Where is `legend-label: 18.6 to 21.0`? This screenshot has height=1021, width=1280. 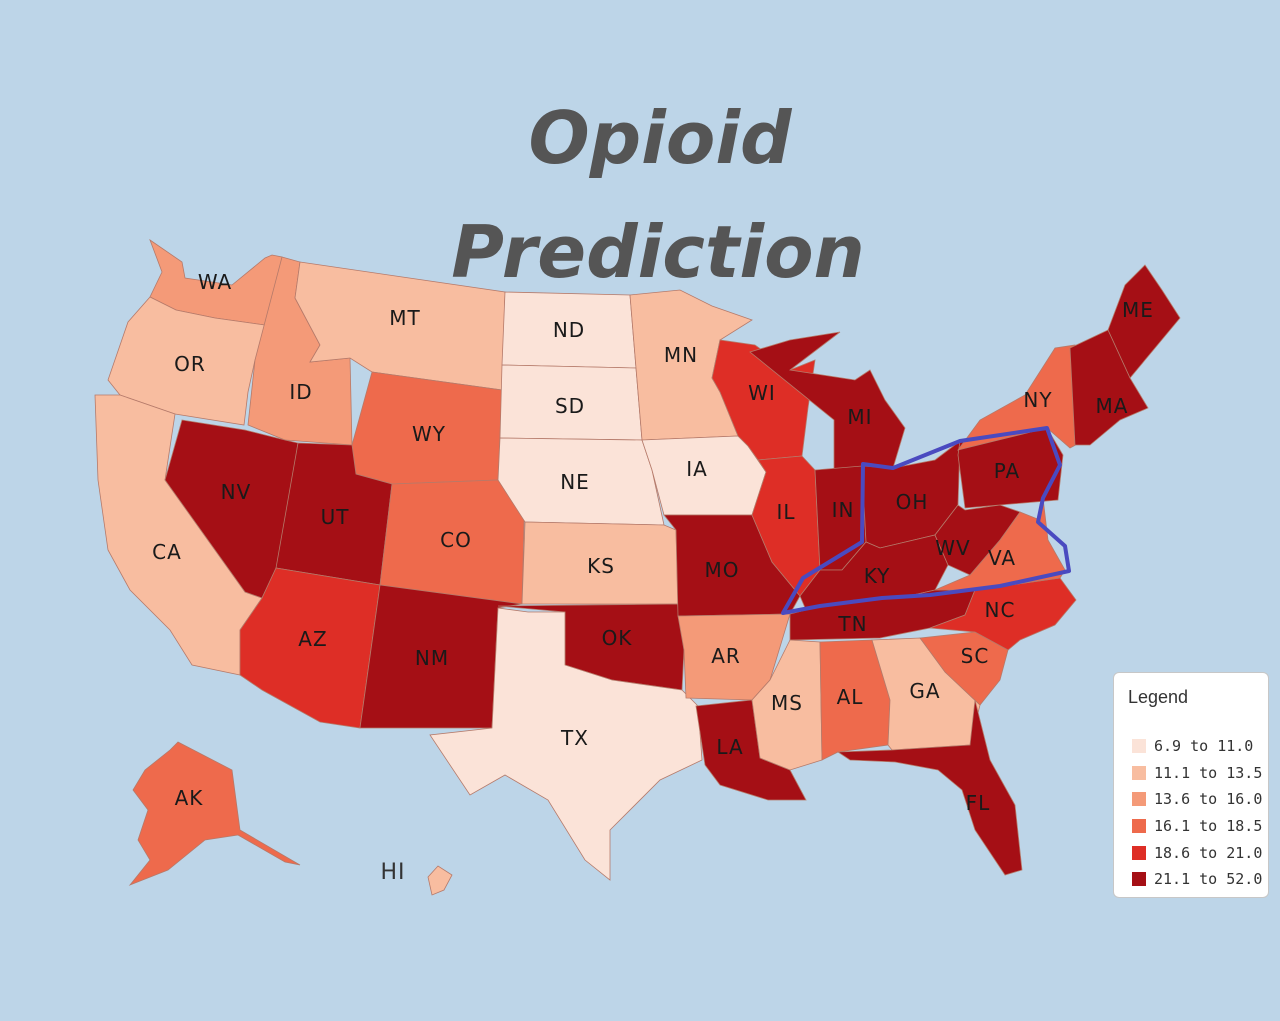 legend-label: 18.6 to 21.0 is located at coordinates (1208, 852).